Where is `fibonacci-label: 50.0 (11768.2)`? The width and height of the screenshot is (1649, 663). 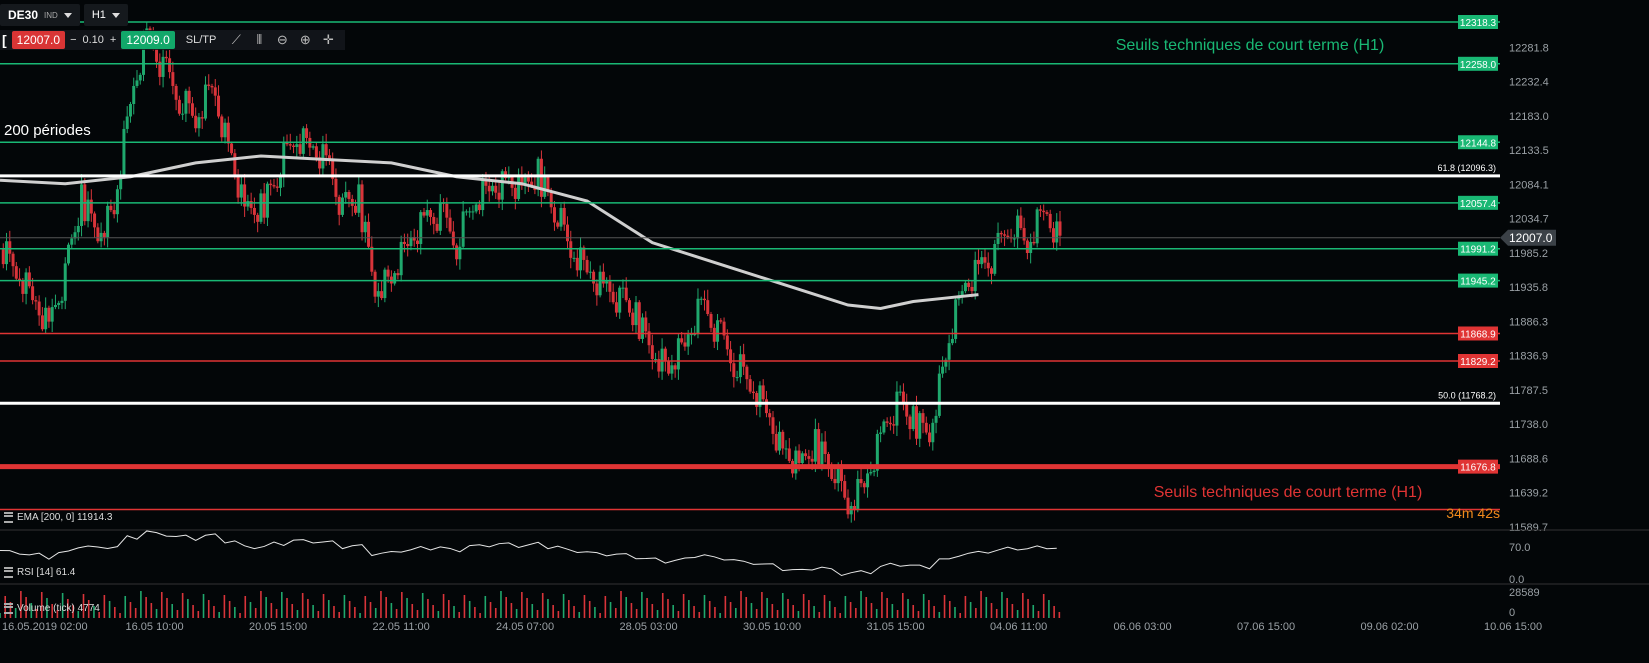
fibonacci-label: 50.0 (11768.2) is located at coordinates (1467, 395).